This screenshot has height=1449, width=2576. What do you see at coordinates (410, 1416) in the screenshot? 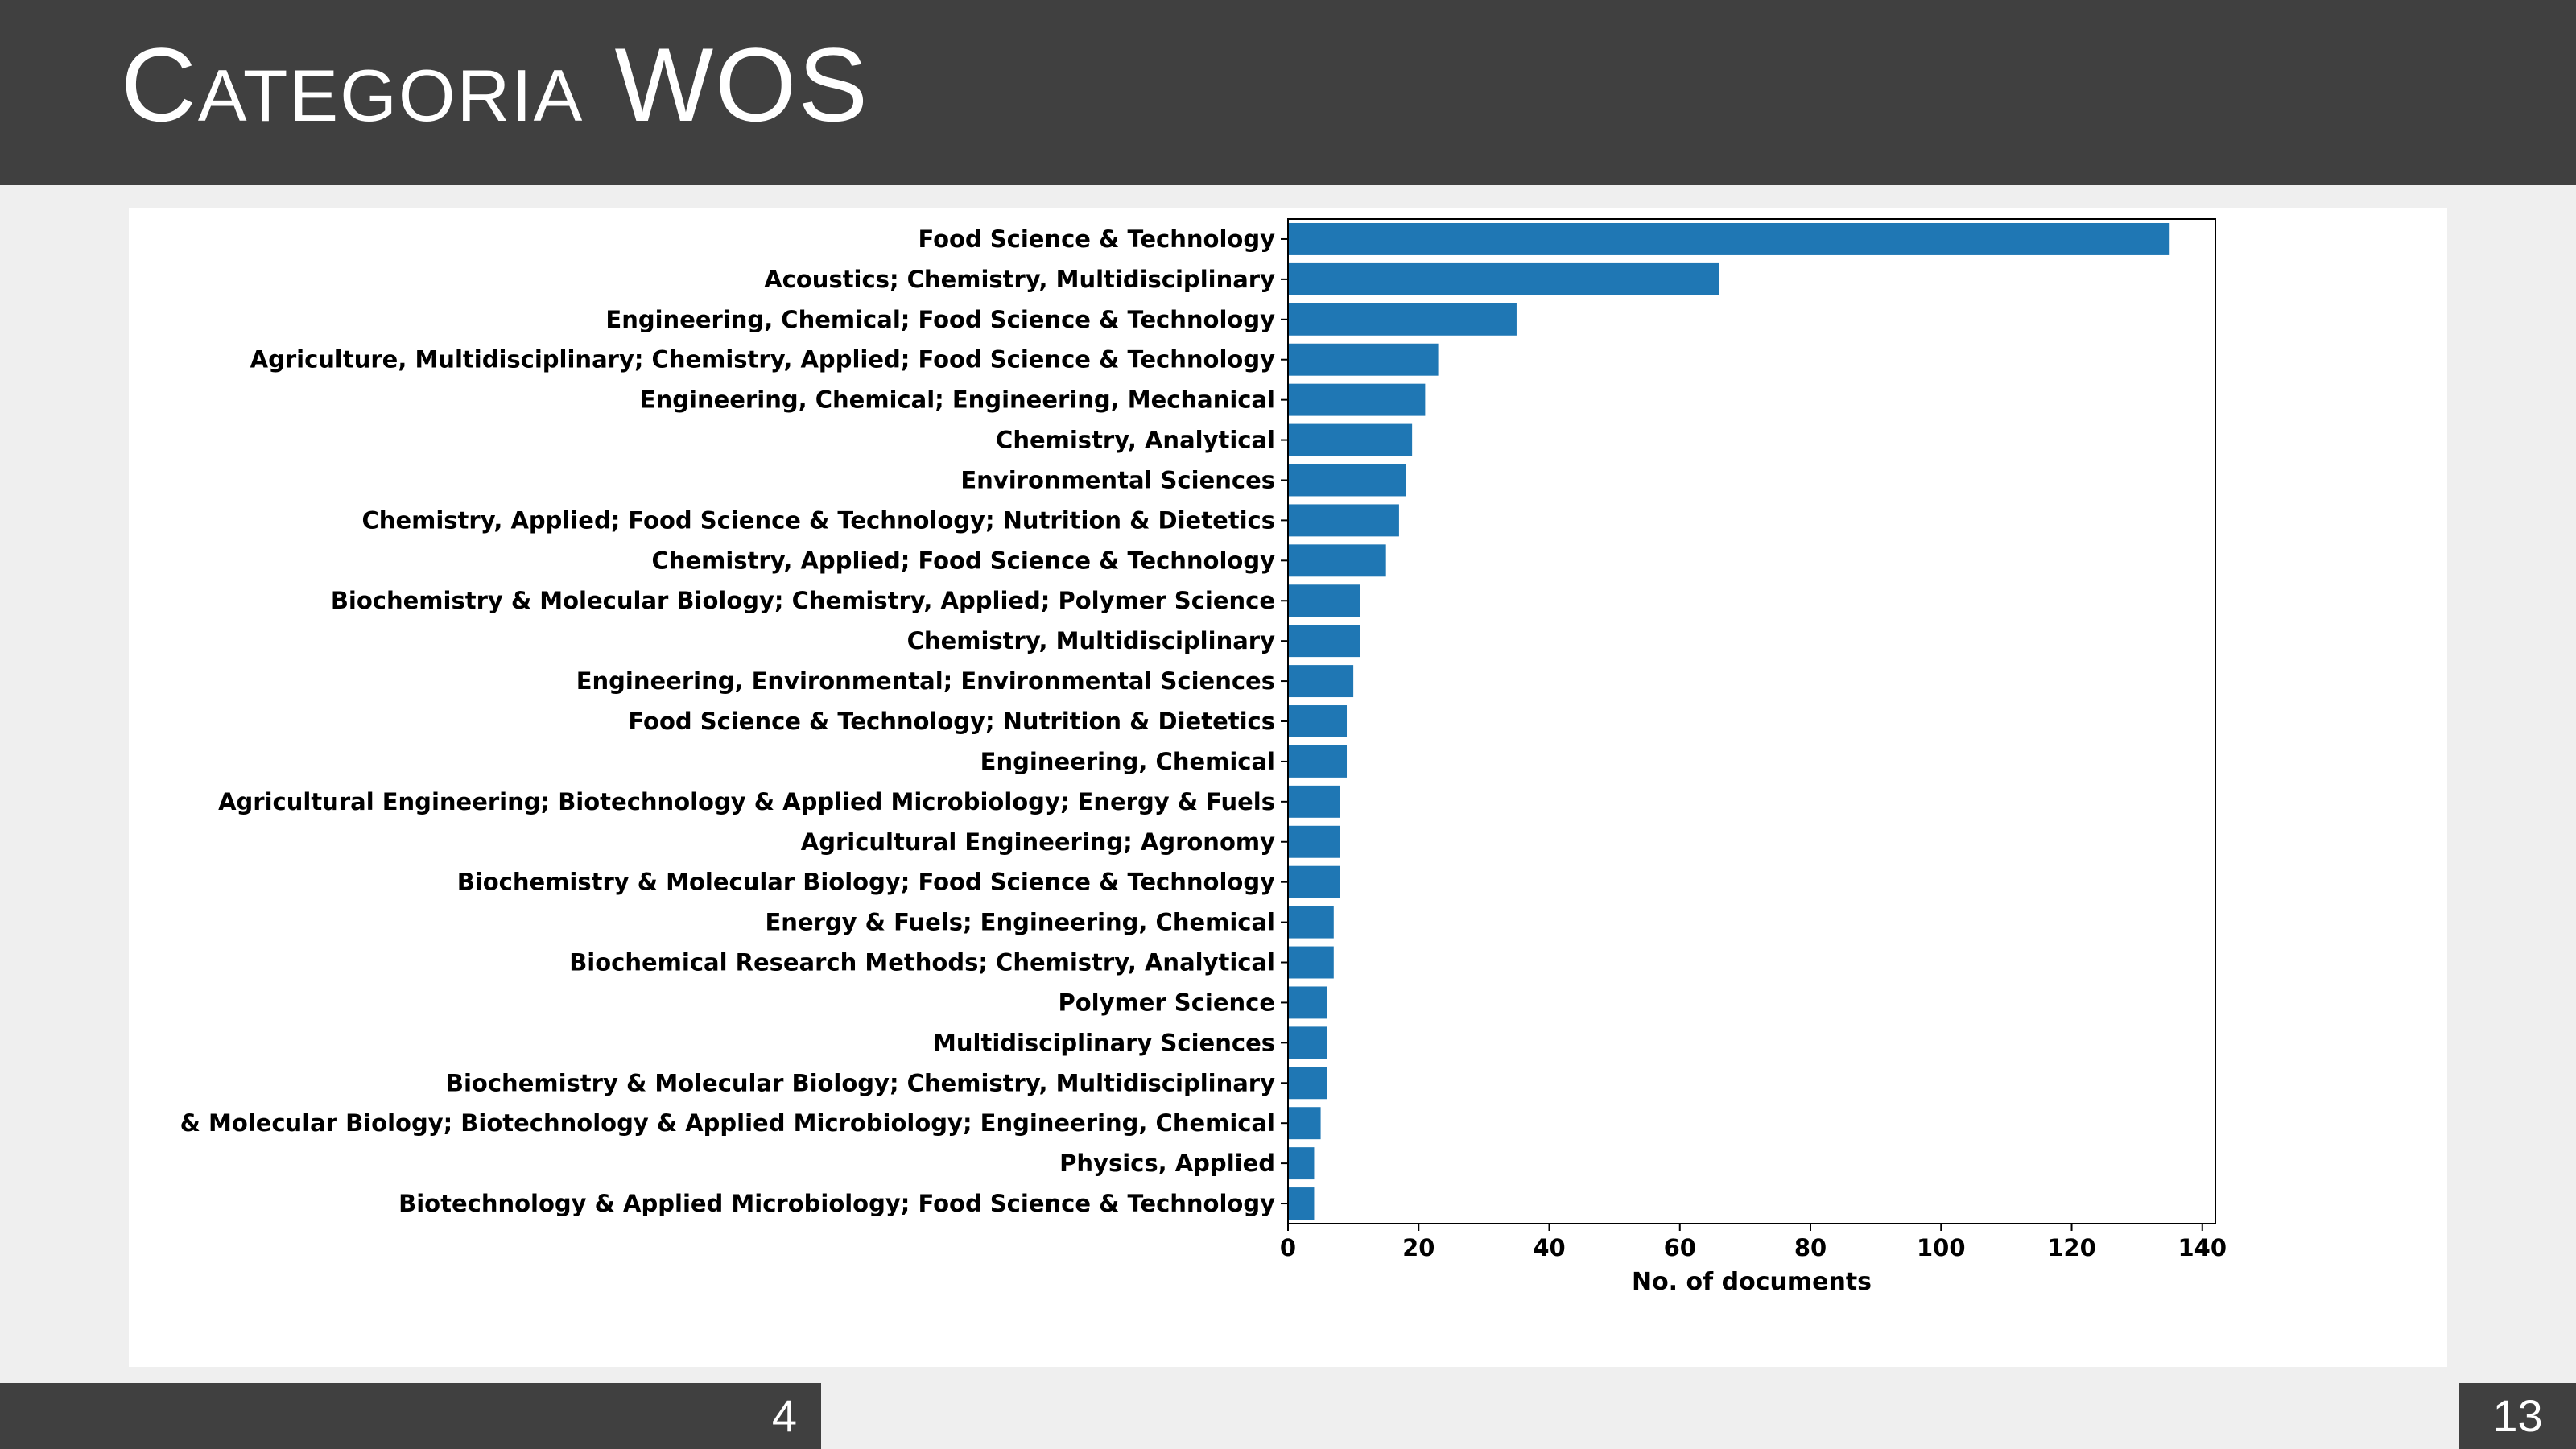
I see `section-footer: 4` at bounding box center [410, 1416].